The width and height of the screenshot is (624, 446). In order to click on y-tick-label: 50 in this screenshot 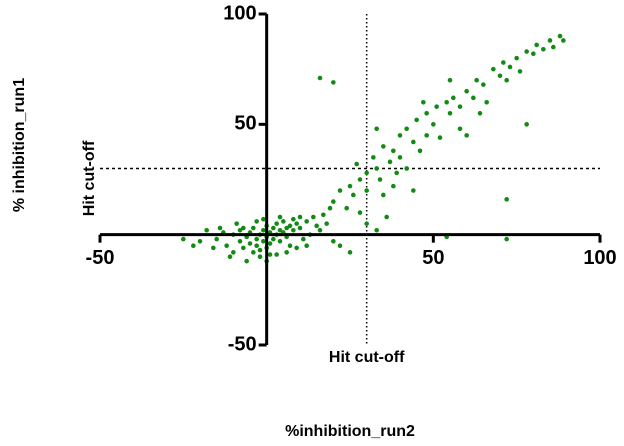, I will do `click(245, 124)`.